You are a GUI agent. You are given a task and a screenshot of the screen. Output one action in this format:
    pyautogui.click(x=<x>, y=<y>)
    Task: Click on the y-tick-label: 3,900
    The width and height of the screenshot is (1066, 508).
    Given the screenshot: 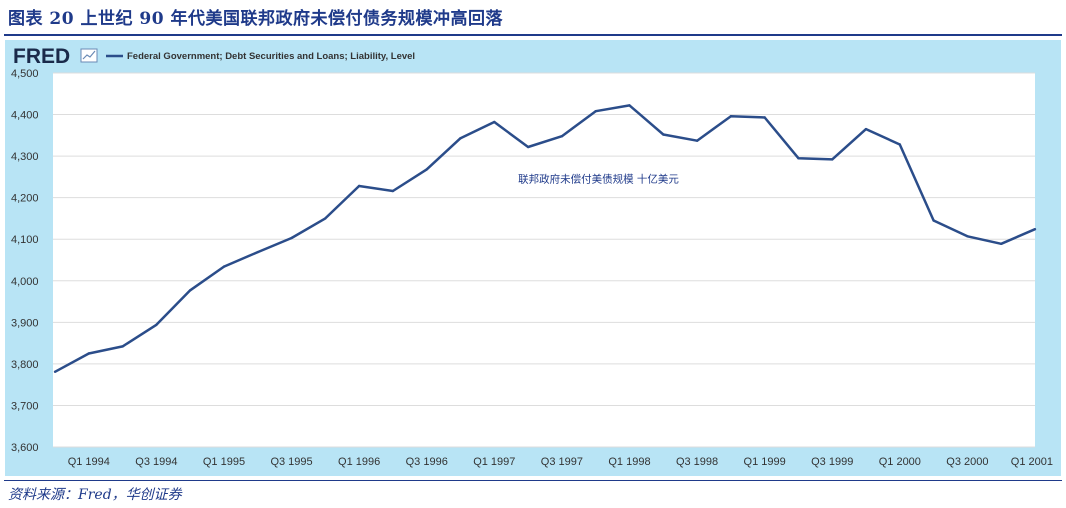 What is the action you would take?
    pyautogui.click(x=25, y=323)
    